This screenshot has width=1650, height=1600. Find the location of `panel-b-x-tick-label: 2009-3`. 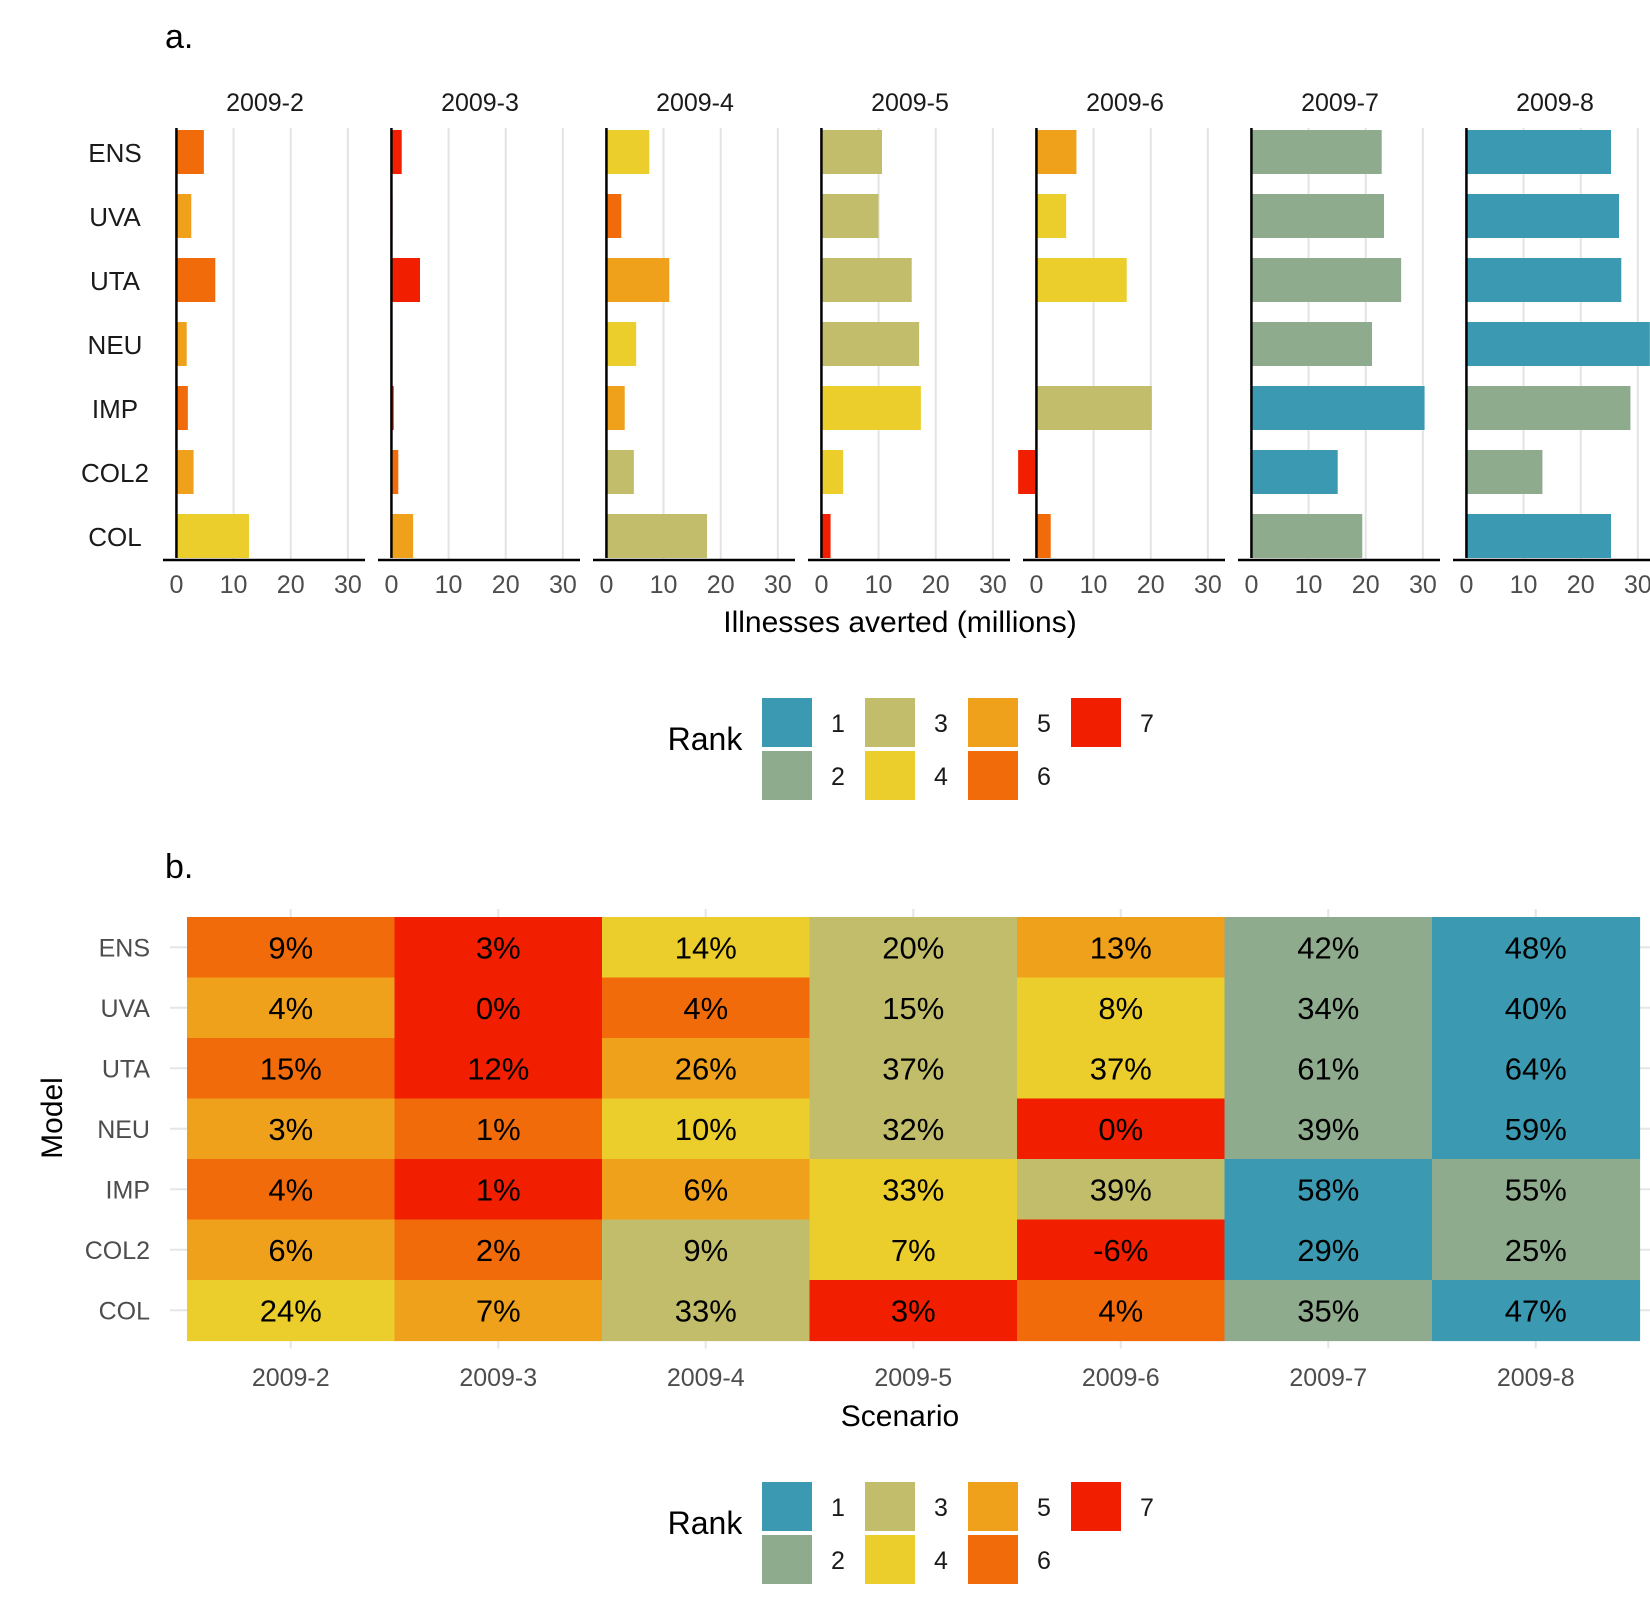

panel-b-x-tick-label: 2009-3 is located at coordinates (498, 1378).